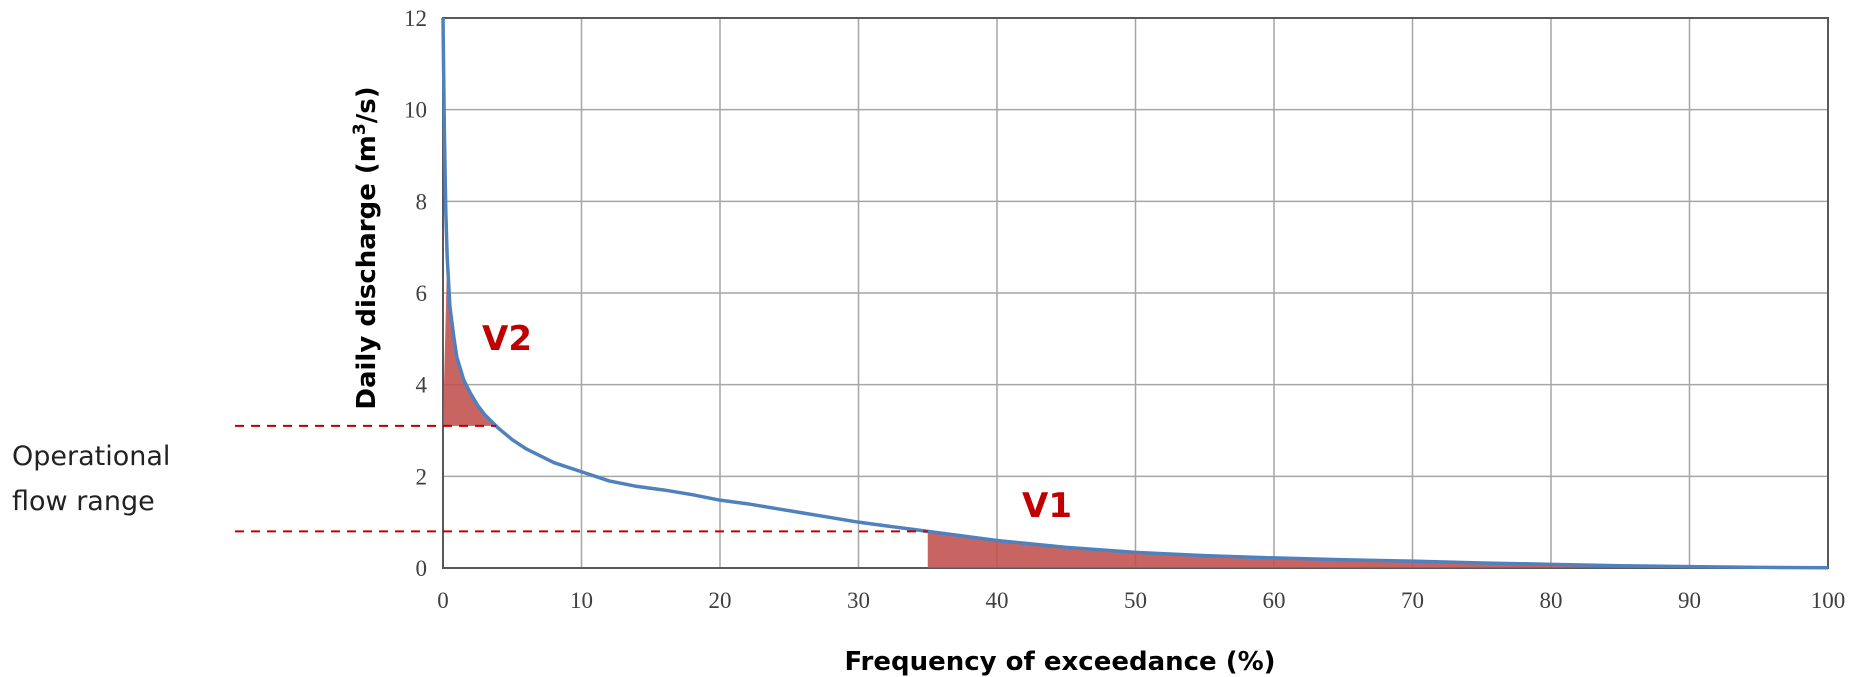 The width and height of the screenshot is (1858, 677). I want to click on y-tick-label: 4, so click(422, 385).